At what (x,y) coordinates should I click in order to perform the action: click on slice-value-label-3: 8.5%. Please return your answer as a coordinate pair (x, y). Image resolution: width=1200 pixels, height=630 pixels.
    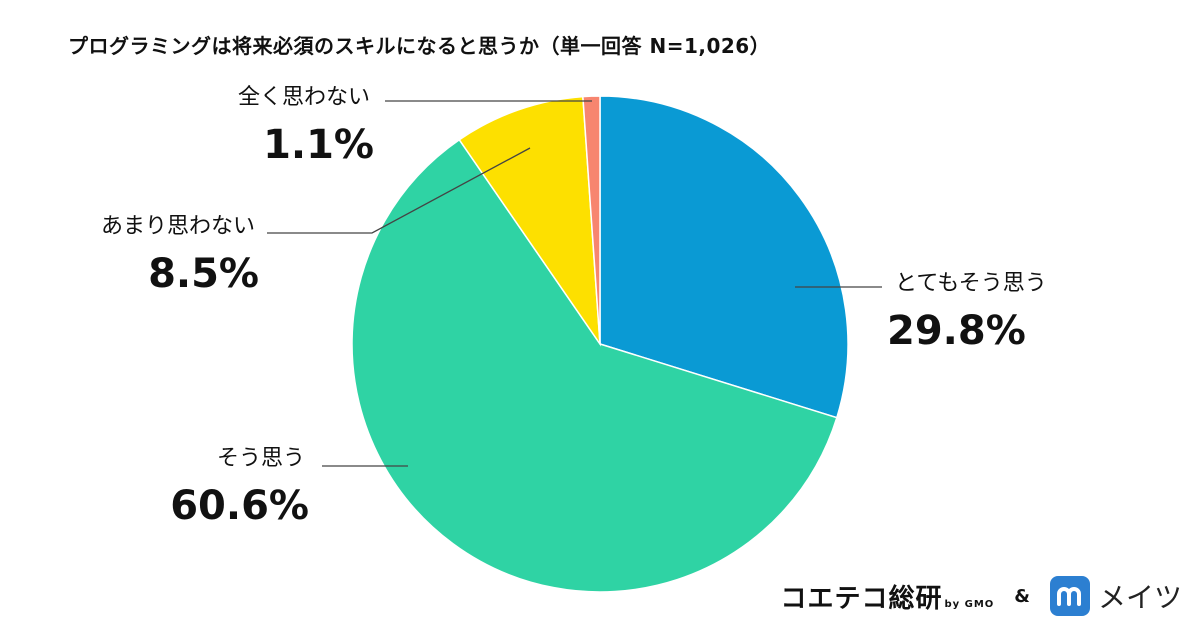
    Looking at the image, I should click on (203, 274).